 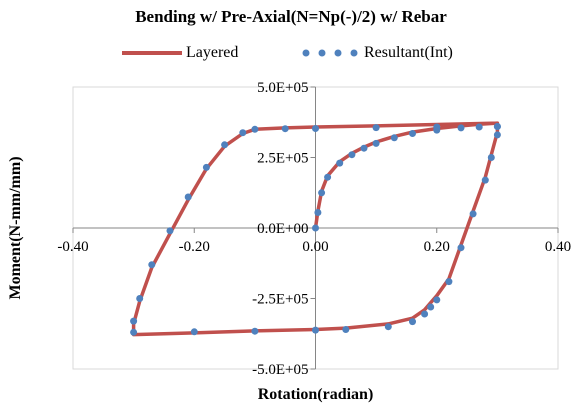 I want to click on legend-entry-layered: Layered, so click(x=180, y=53).